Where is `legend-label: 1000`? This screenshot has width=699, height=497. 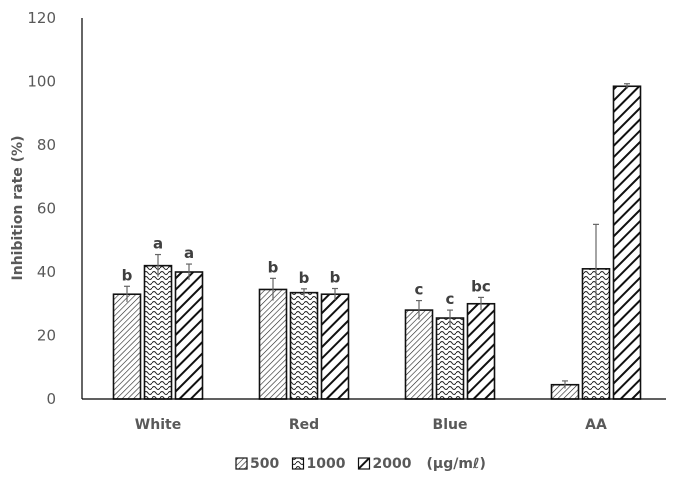 legend-label: 1000 is located at coordinates (326, 464).